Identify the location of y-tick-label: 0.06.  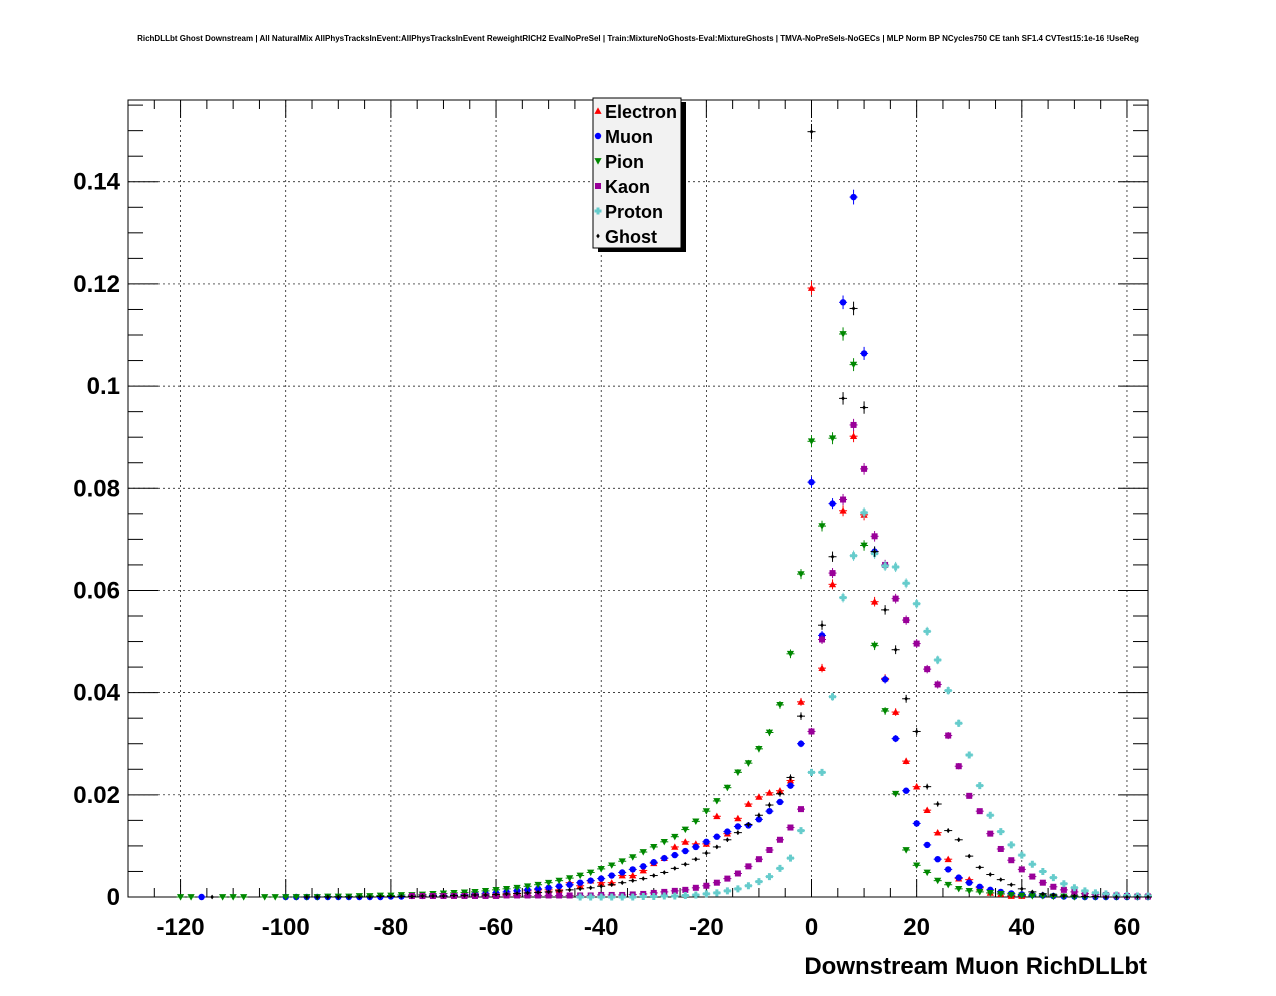
(96, 590).